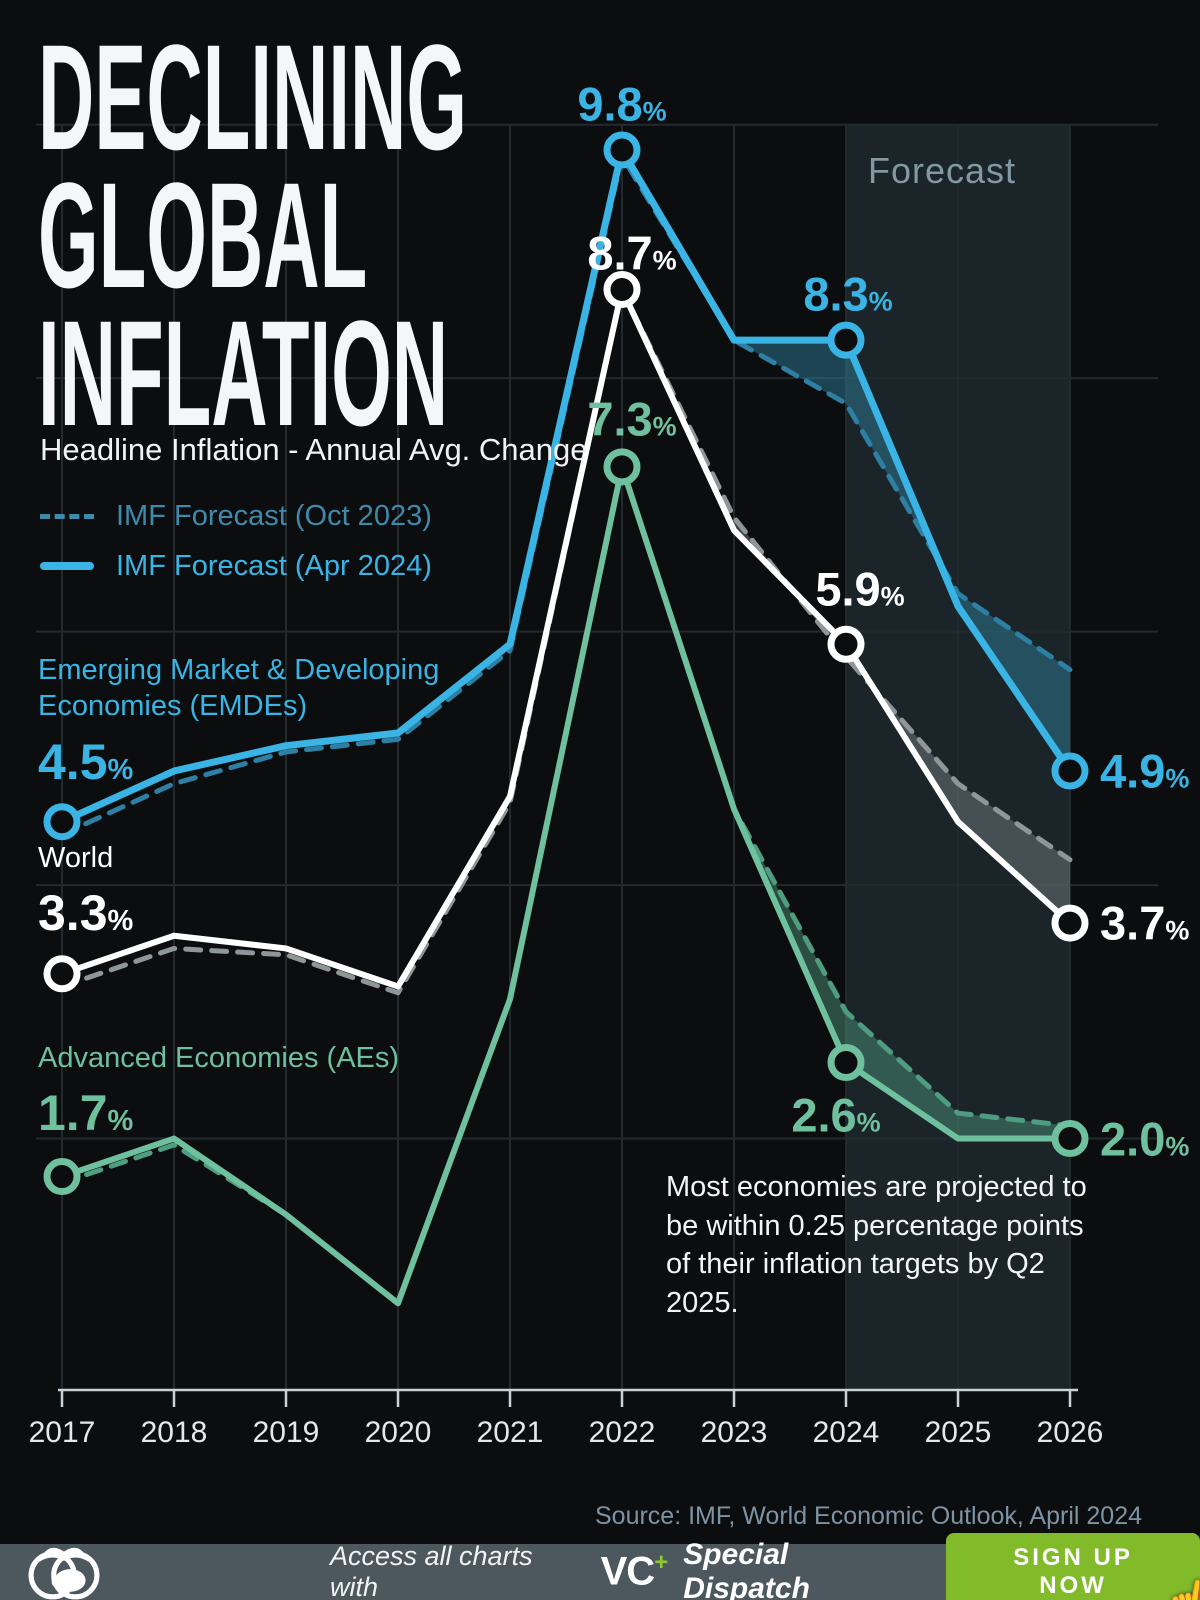  What do you see at coordinates (219, 1058) in the screenshot?
I see `series-name: Advanced Economies (AEs)` at bounding box center [219, 1058].